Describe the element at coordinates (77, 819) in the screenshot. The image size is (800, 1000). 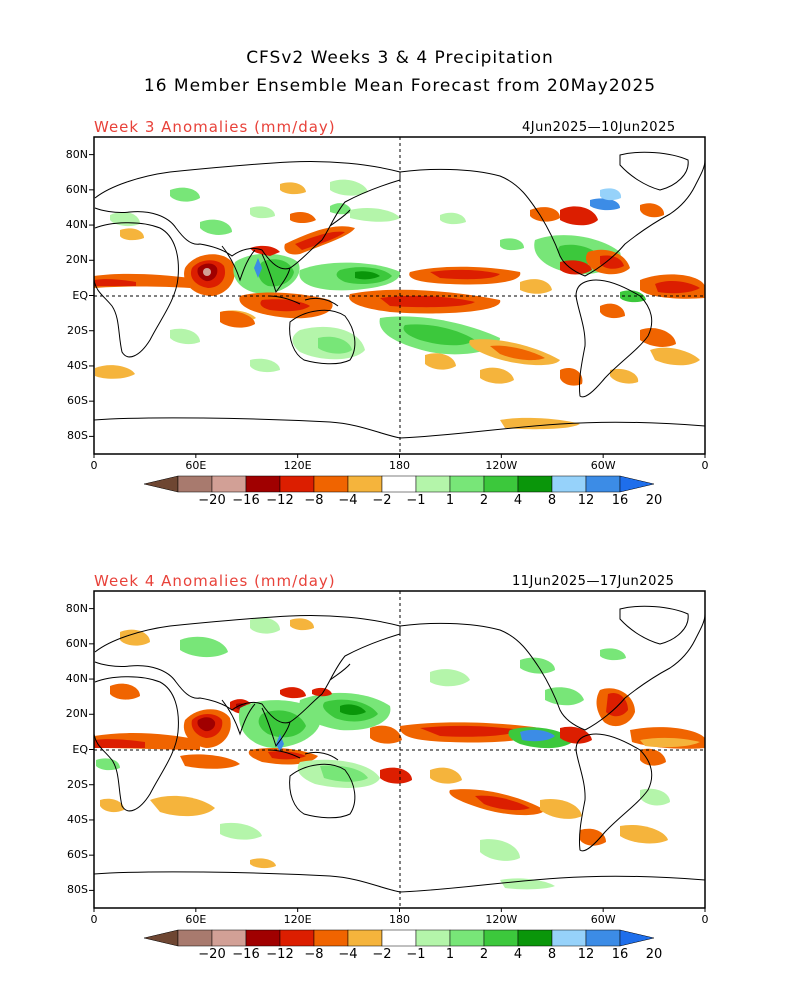
I see `lat-label: 40S` at that location.